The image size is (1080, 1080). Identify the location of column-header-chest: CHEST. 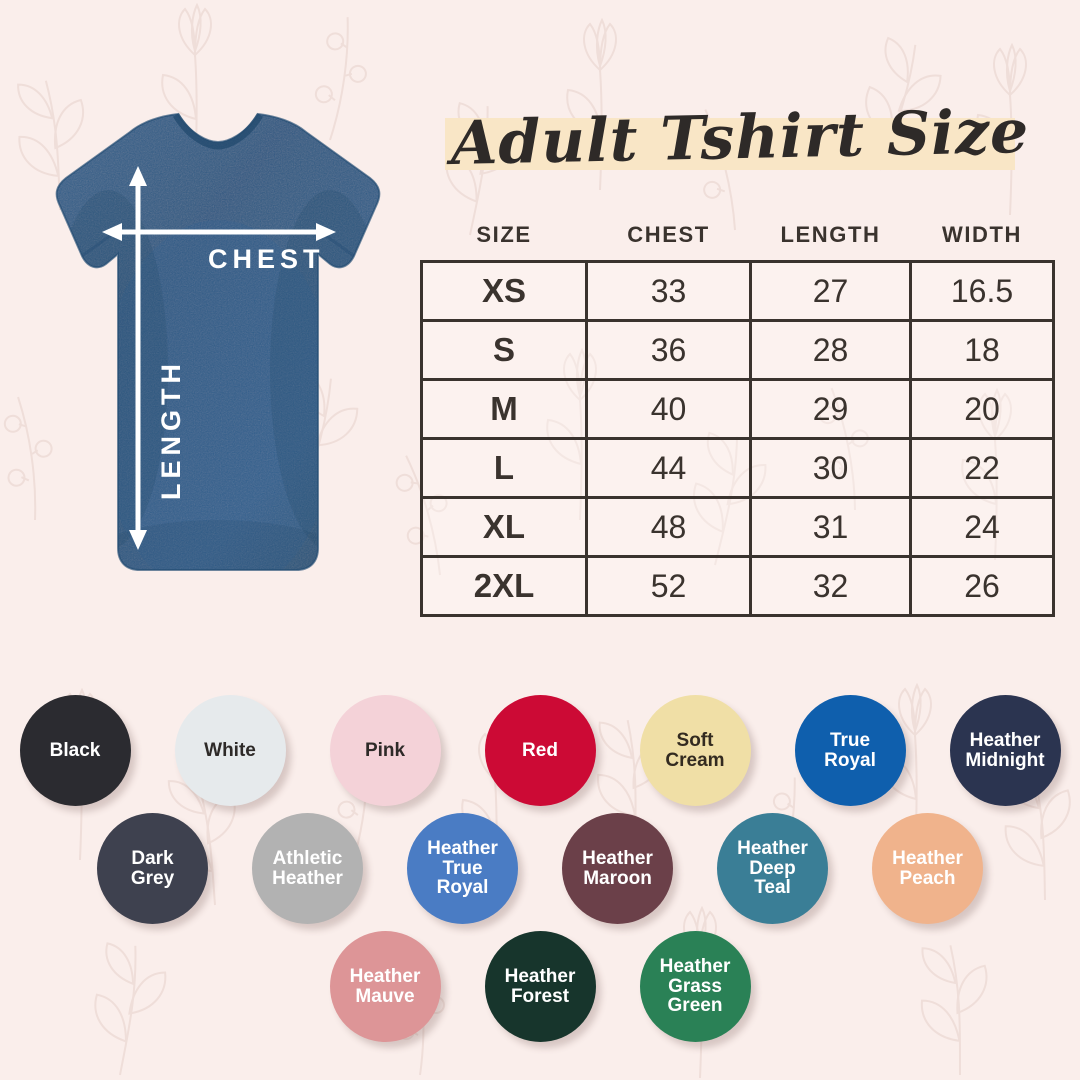
(668, 234).